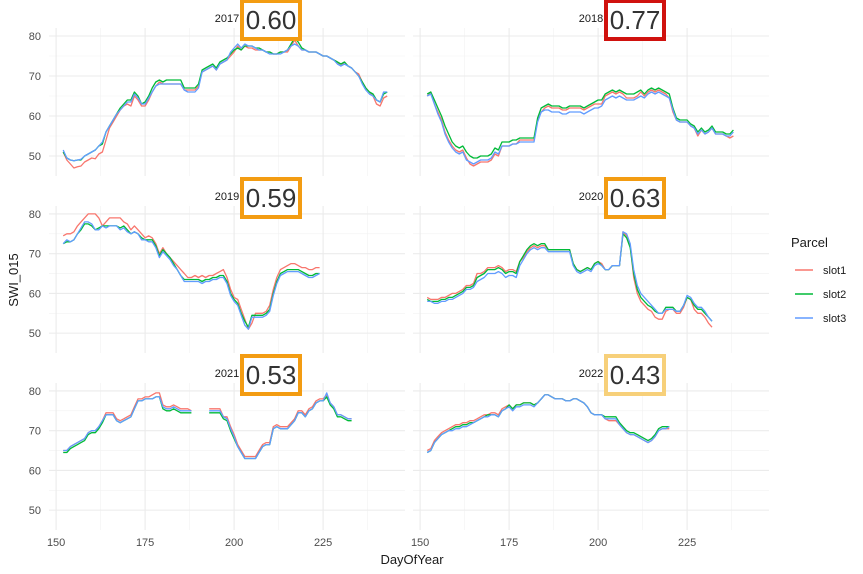 The width and height of the screenshot is (863, 574). Describe the element at coordinates (227, 197) in the screenshot. I see `panel-title: 2019` at that location.